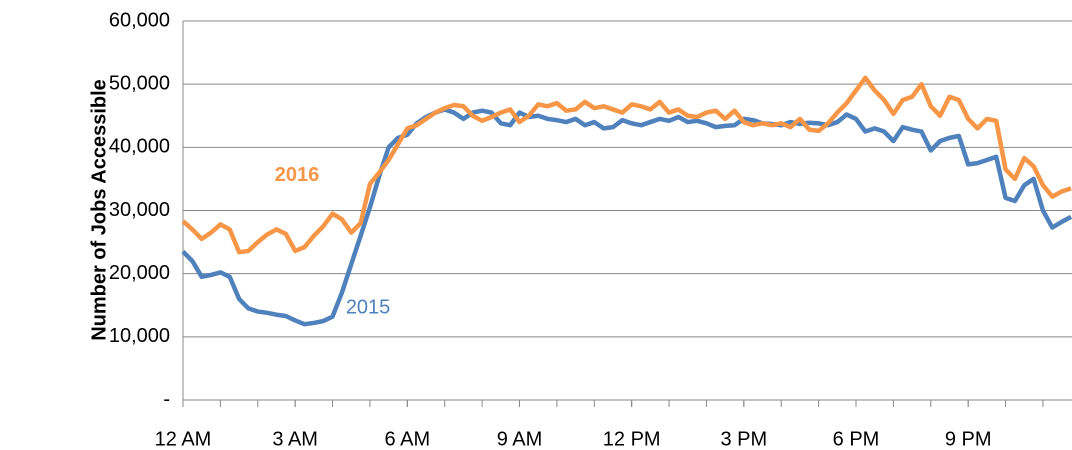  Describe the element at coordinates (139, 210) in the screenshot. I see `y-tick-label: 30,000` at that location.